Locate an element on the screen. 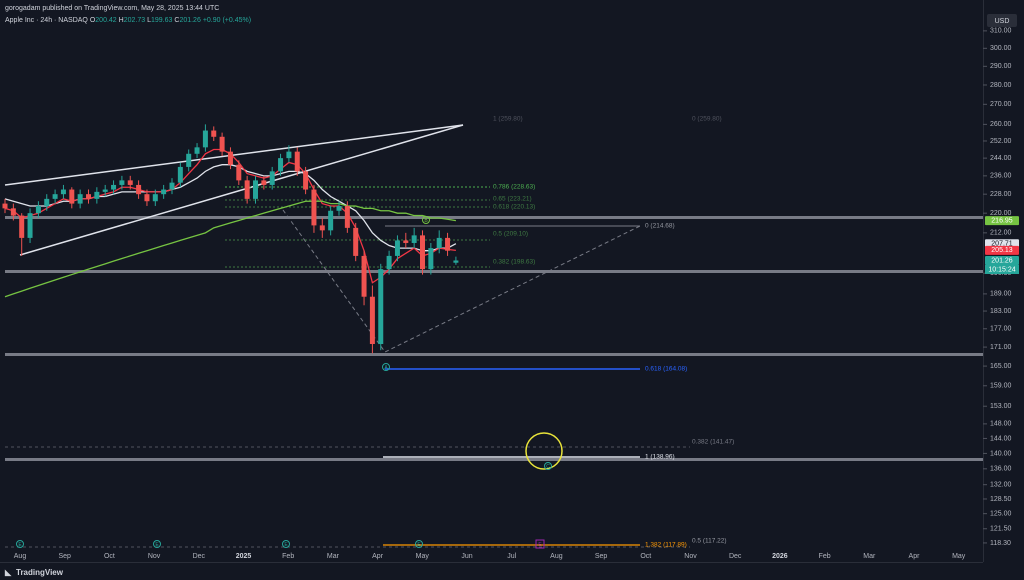  ohlc-letter: H is located at coordinates (121, 20).